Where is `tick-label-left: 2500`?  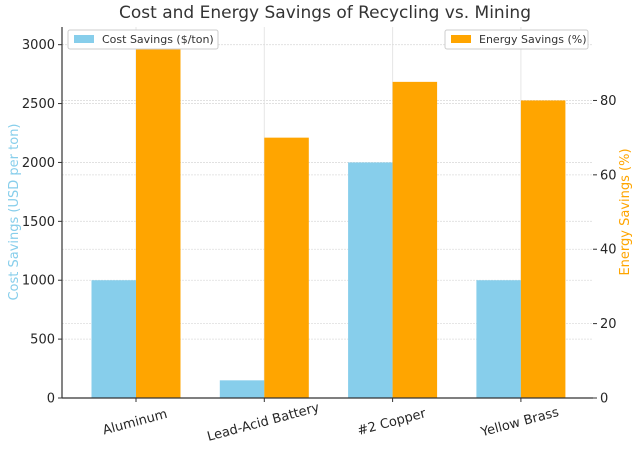 tick-label-left: 2500 is located at coordinates (38, 104).